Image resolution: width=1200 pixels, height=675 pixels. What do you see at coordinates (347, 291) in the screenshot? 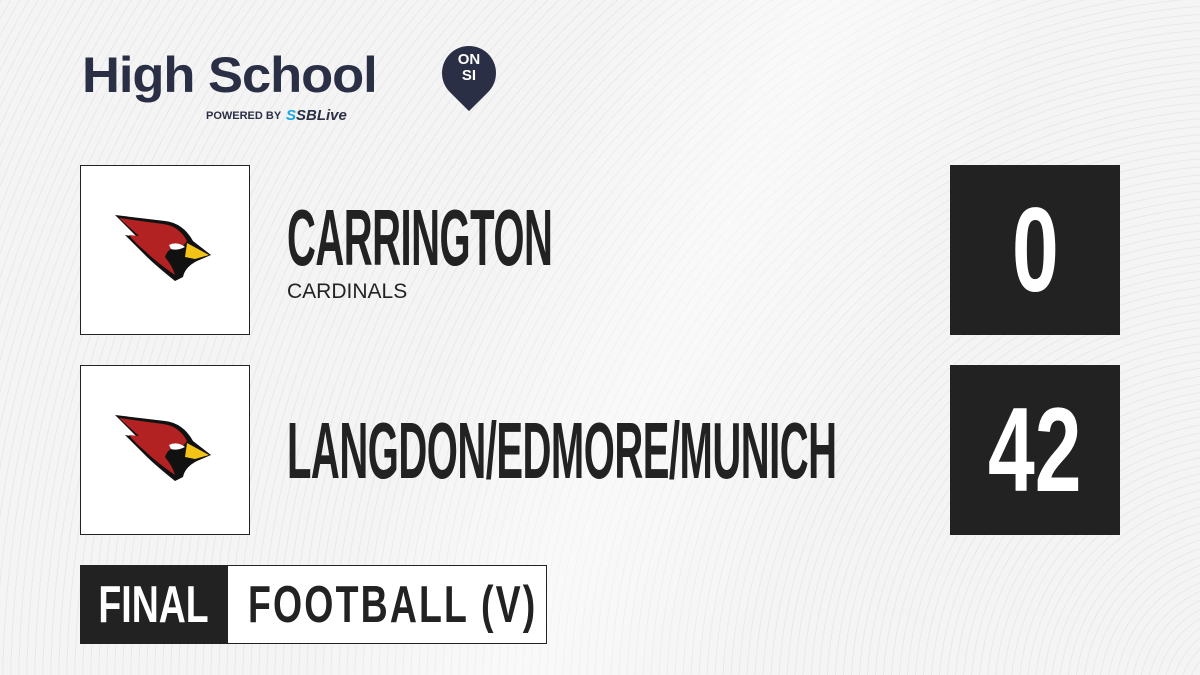
I see `team-mascot-home: CARDINALS` at bounding box center [347, 291].